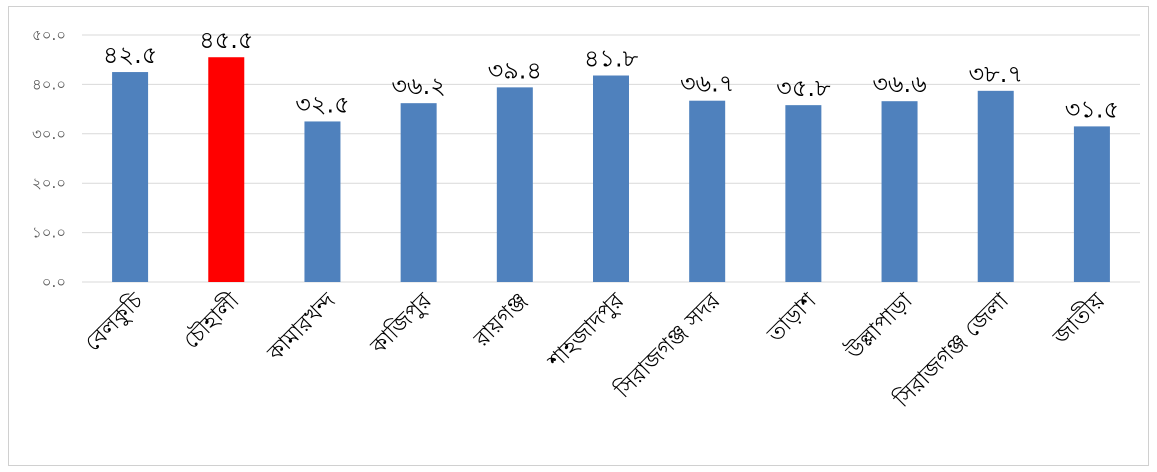  What do you see at coordinates (879, 326) in the screenshot?
I see `category-label: উল্লাপাড়া` at bounding box center [879, 326].